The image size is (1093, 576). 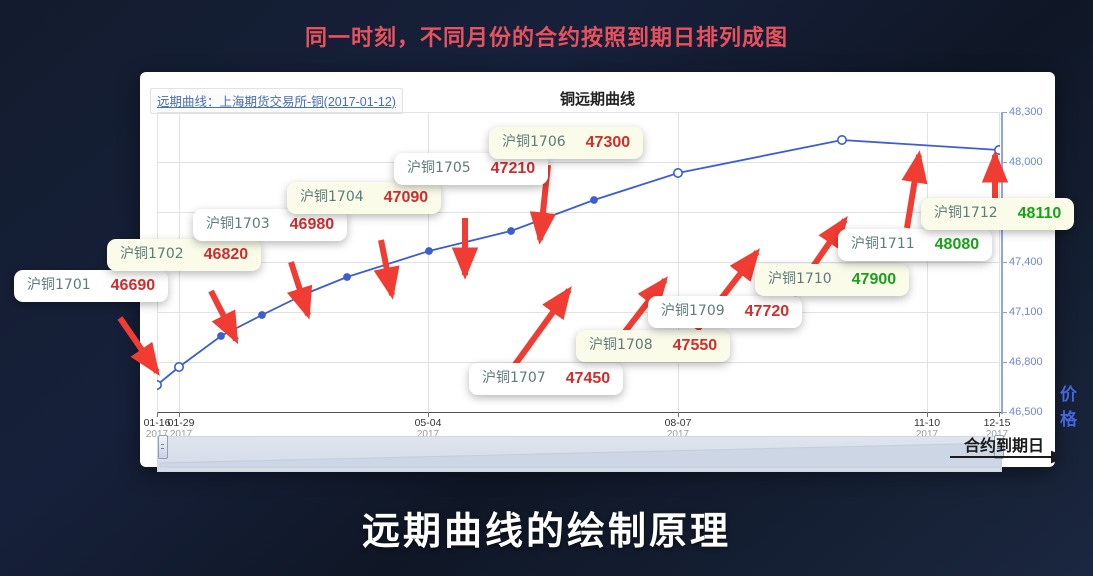 What do you see at coordinates (1026, 412) in the screenshot?
I see `y-axis-label: 46,500` at bounding box center [1026, 412].